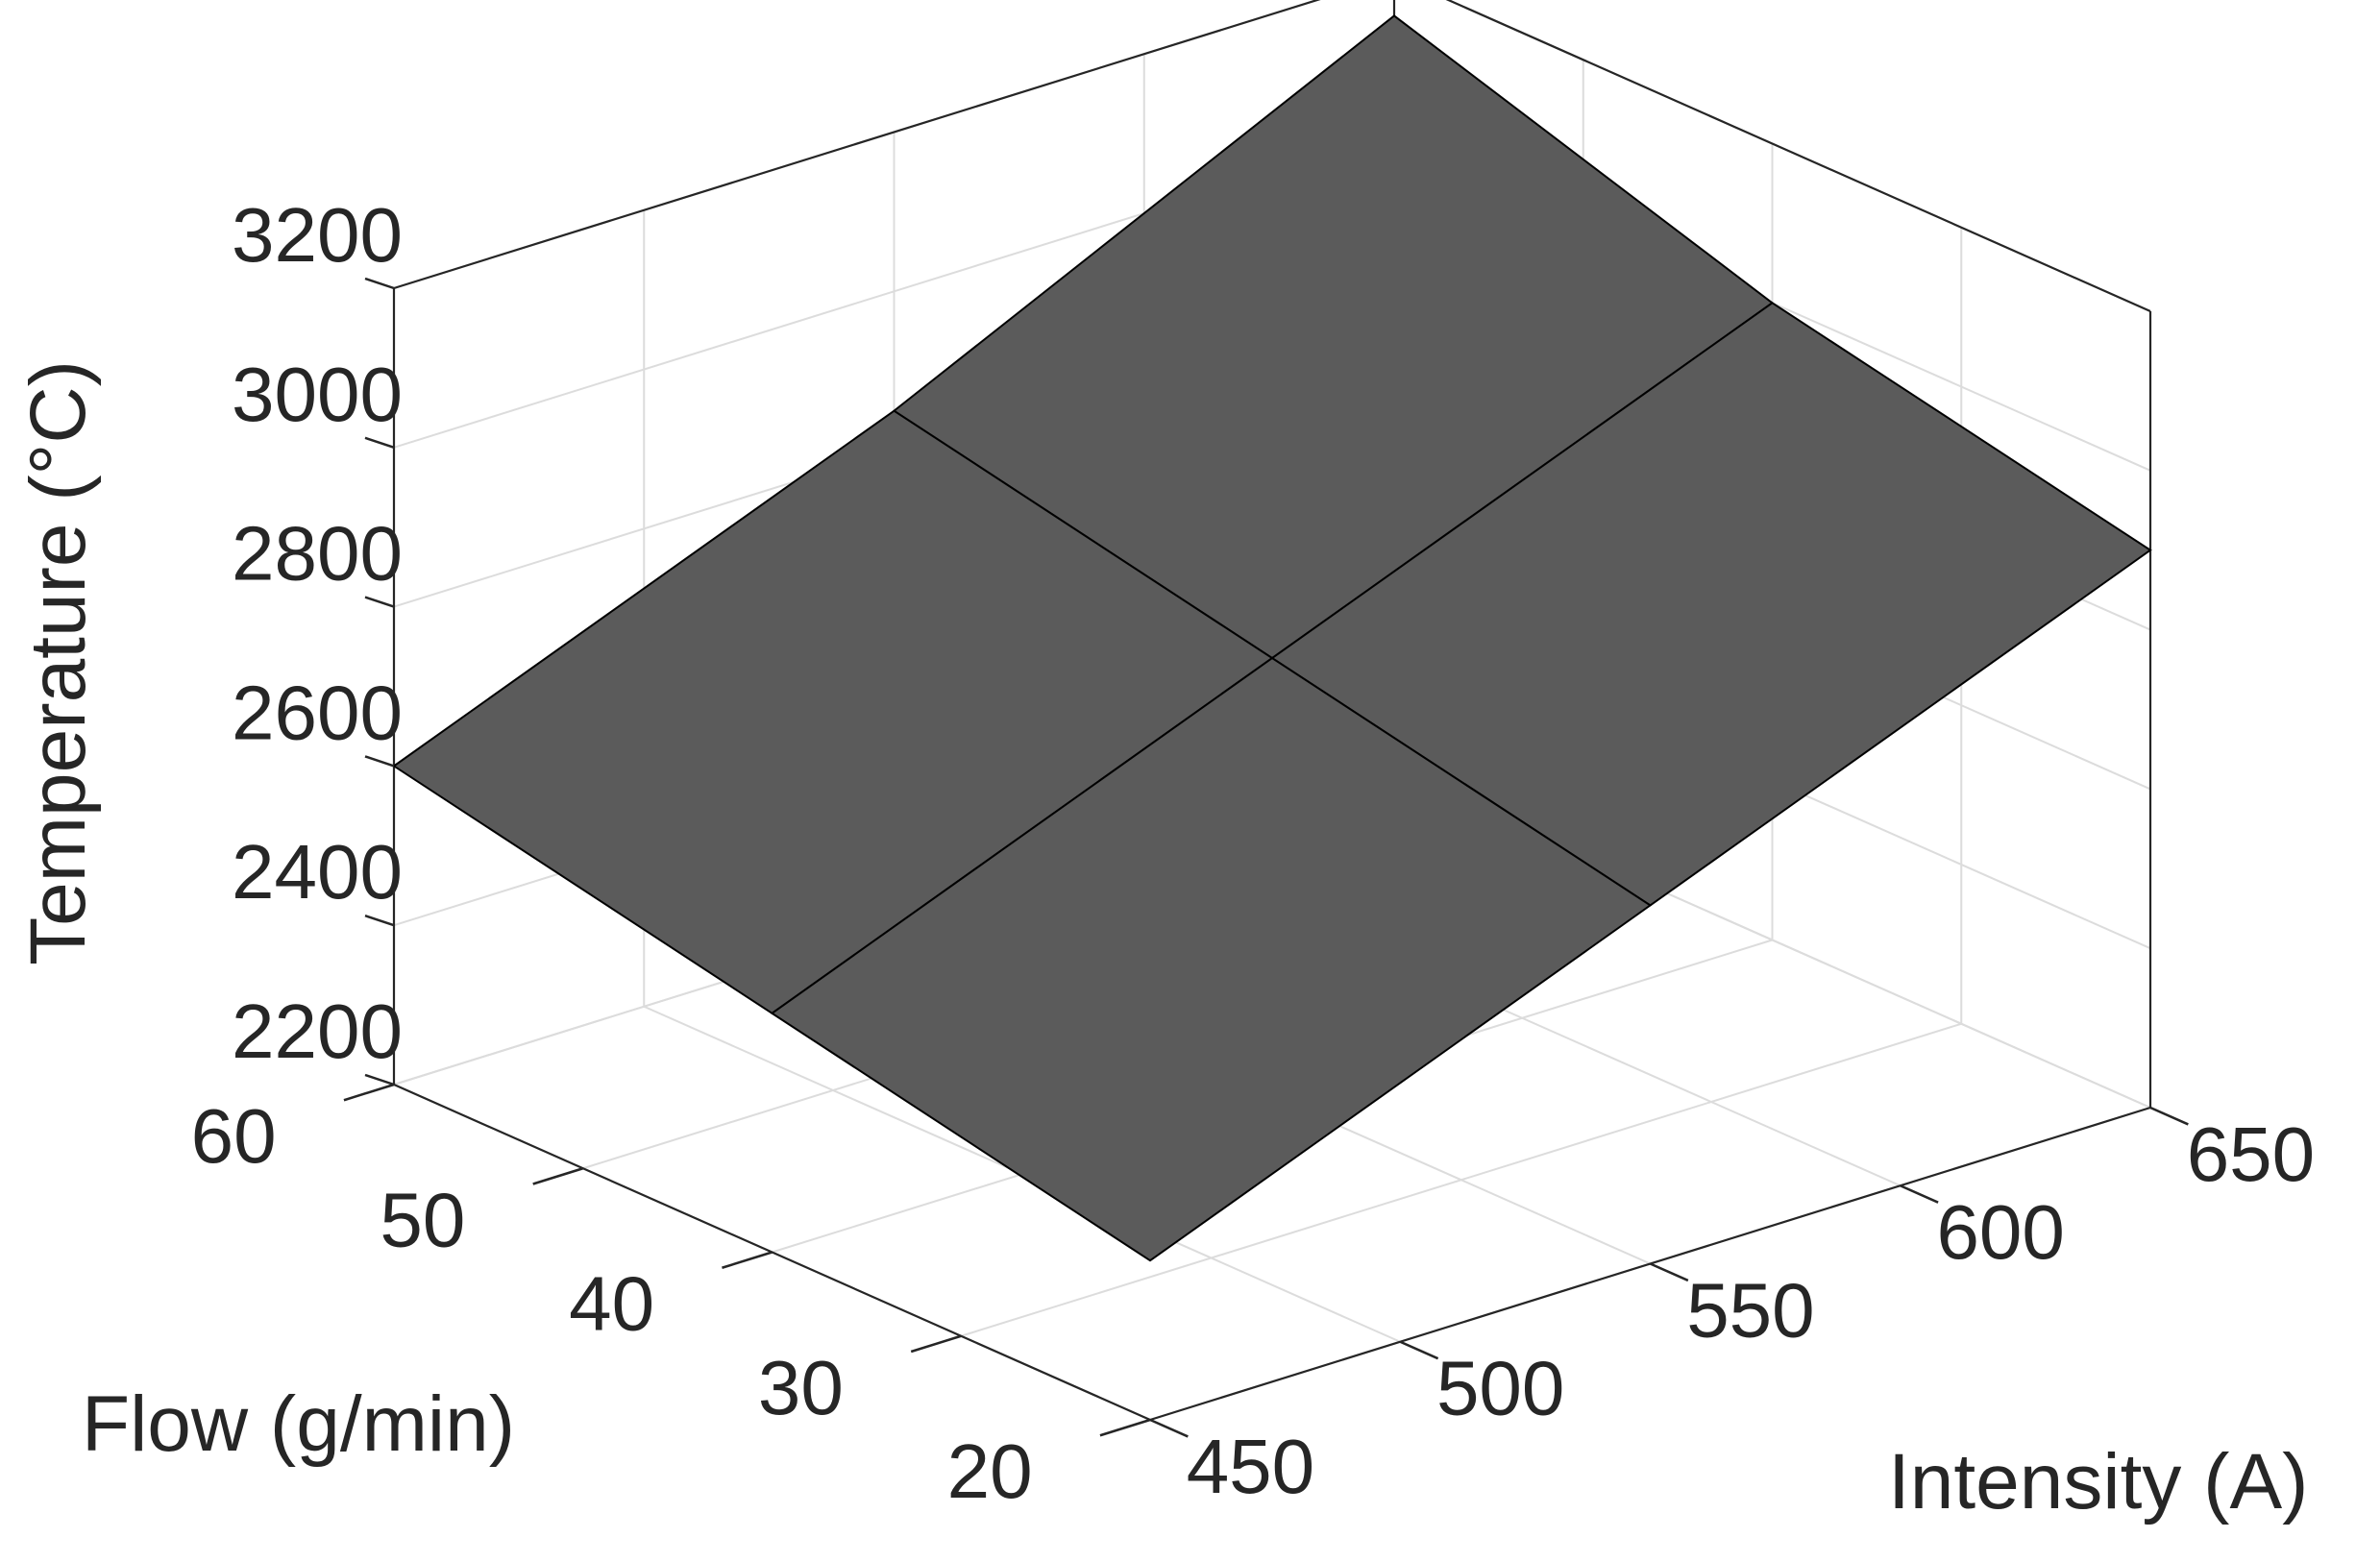 The height and width of the screenshot is (1562, 2380). I want to click on y-tick-label: 60, so click(234, 1136).